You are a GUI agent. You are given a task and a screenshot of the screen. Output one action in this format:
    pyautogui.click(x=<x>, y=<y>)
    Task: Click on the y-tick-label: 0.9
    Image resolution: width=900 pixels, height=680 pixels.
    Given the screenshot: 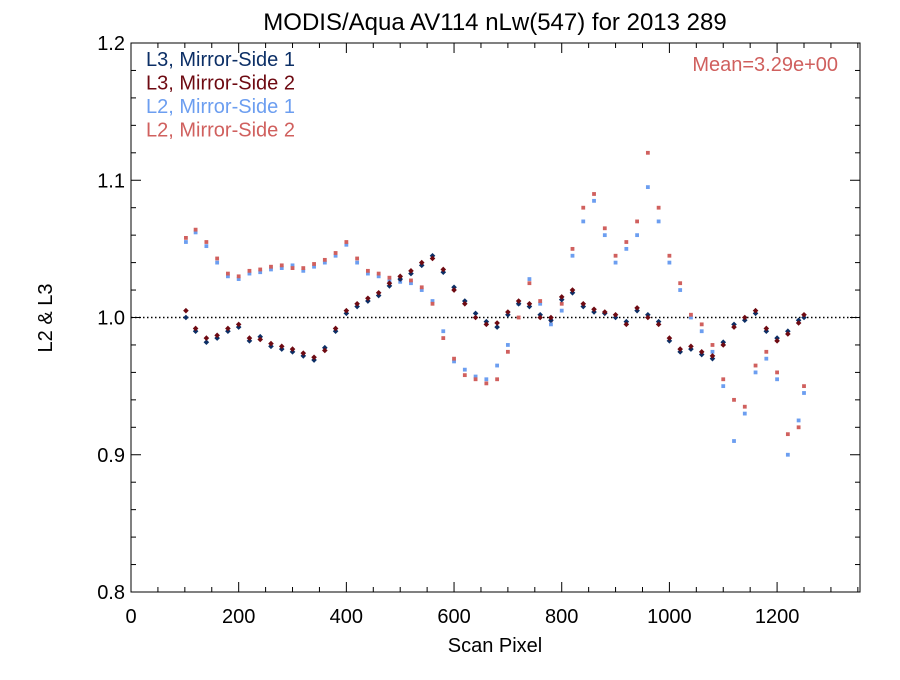 What is the action you would take?
    pyautogui.click(x=111, y=456)
    